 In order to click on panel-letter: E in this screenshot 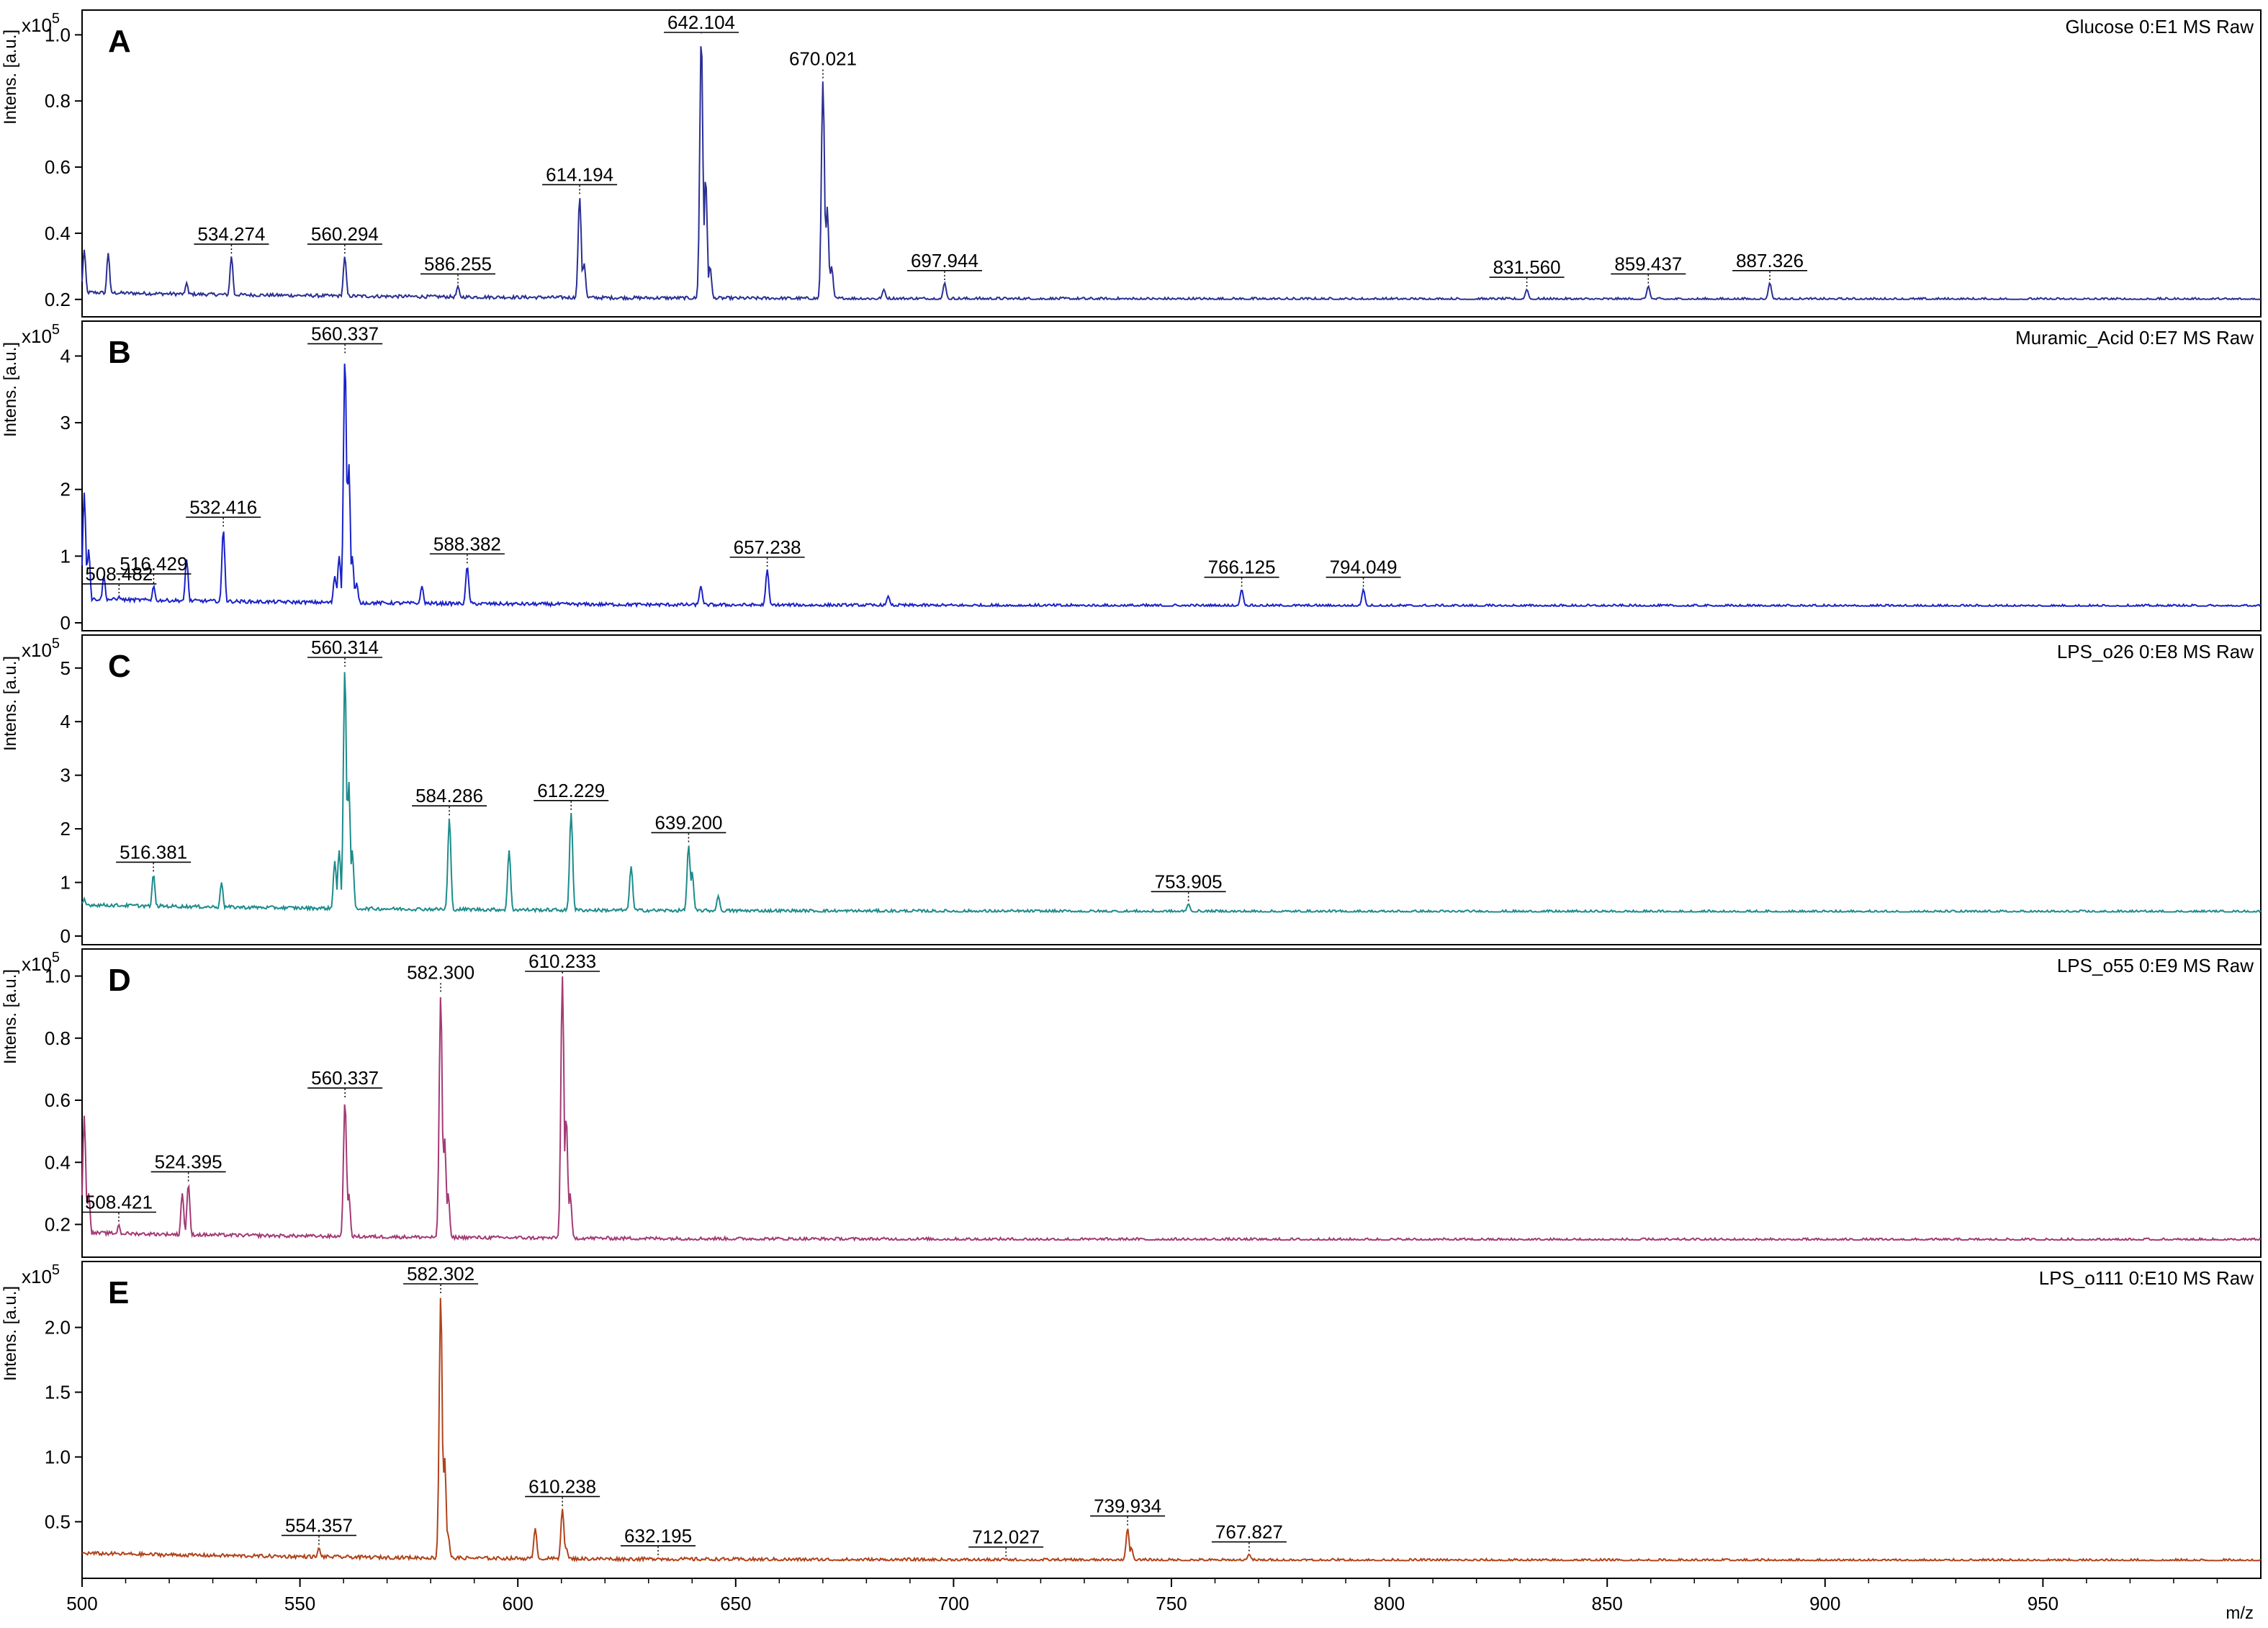, I will do `click(118, 1292)`.